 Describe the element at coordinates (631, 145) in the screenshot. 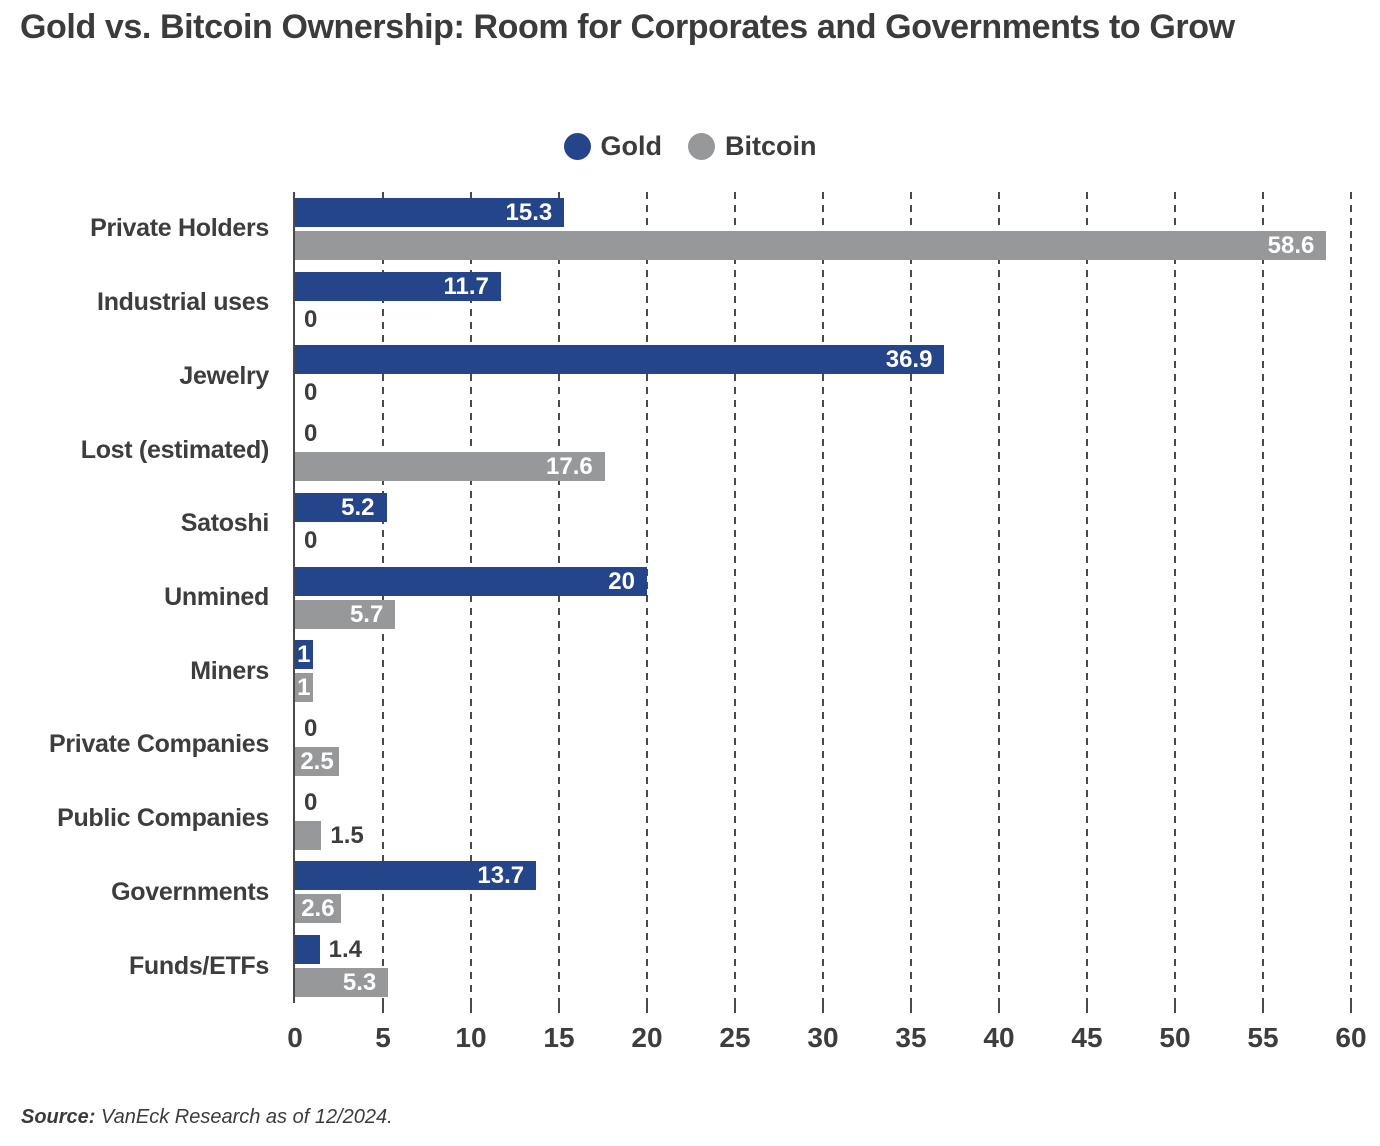

I see `legend-label-gold: Gold` at that location.